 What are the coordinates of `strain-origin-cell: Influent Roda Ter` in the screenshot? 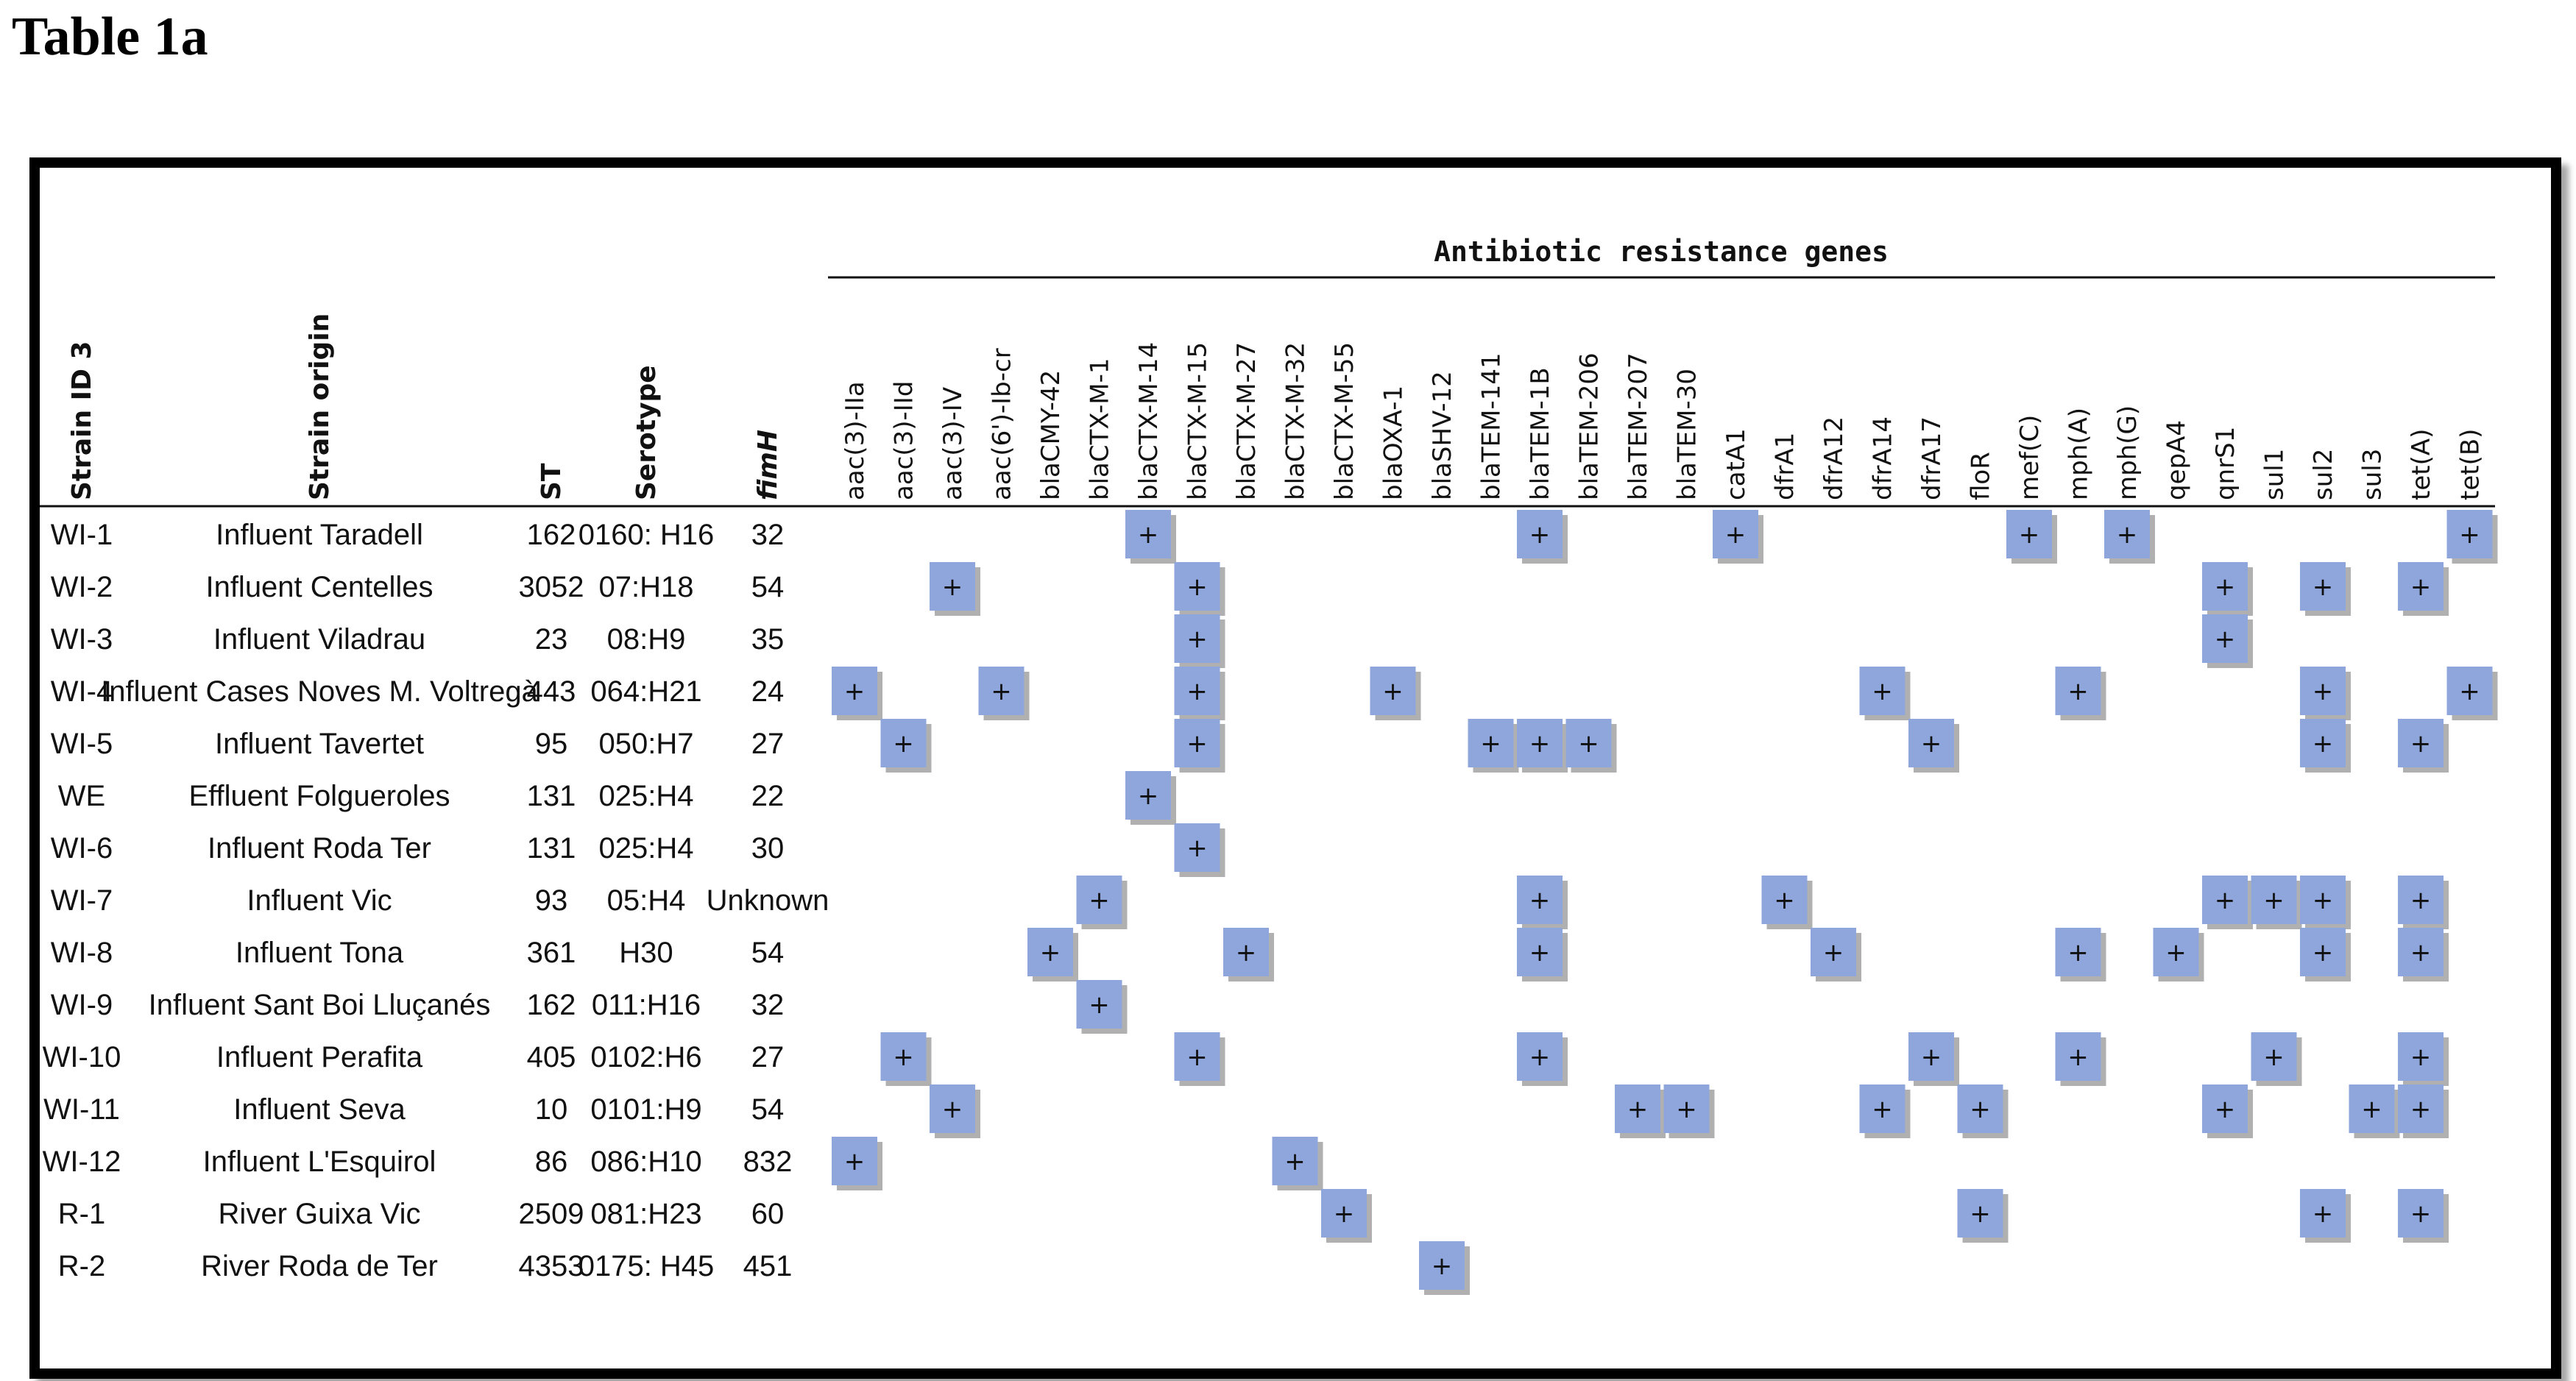 It's located at (319, 848).